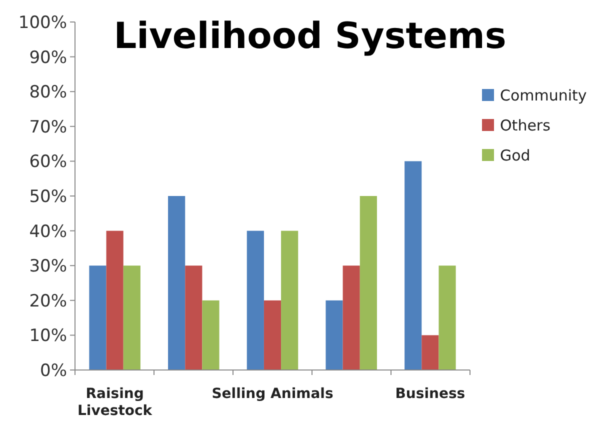 The image size is (602, 437). What do you see at coordinates (543, 95) in the screenshot?
I see `legend-label: Community` at bounding box center [543, 95].